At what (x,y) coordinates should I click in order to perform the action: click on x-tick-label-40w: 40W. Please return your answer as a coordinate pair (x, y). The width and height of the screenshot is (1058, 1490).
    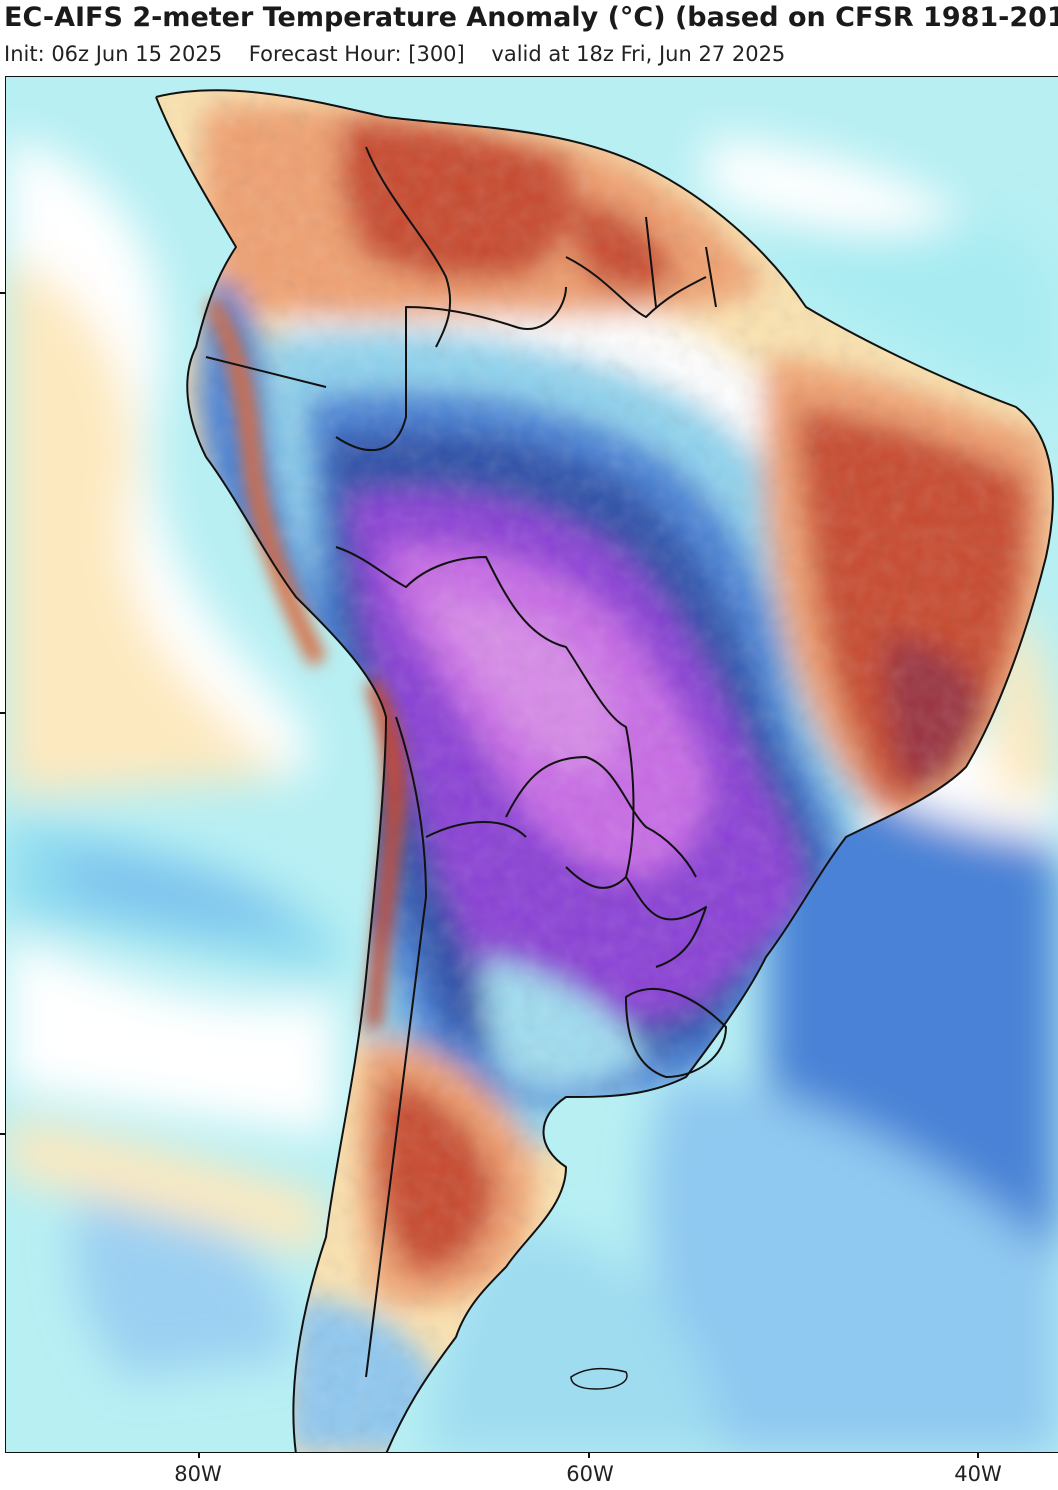
    Looking at the image, I should click on (978, 1474).